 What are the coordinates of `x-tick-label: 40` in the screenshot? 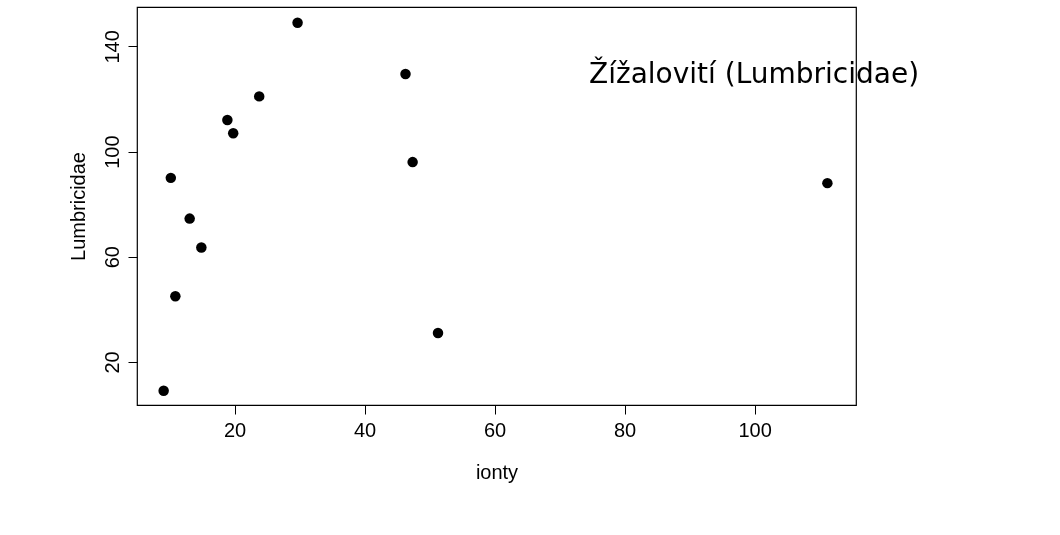 It's located at (365, 429).